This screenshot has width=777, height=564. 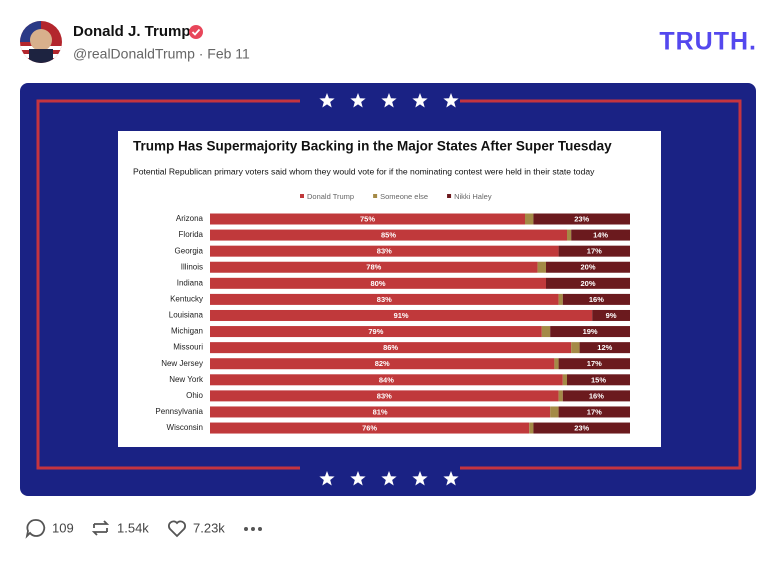 What do you see at coordinates (196, 32) in the screenshot?
I see `verified-badge` at bounding box center [196, 32].